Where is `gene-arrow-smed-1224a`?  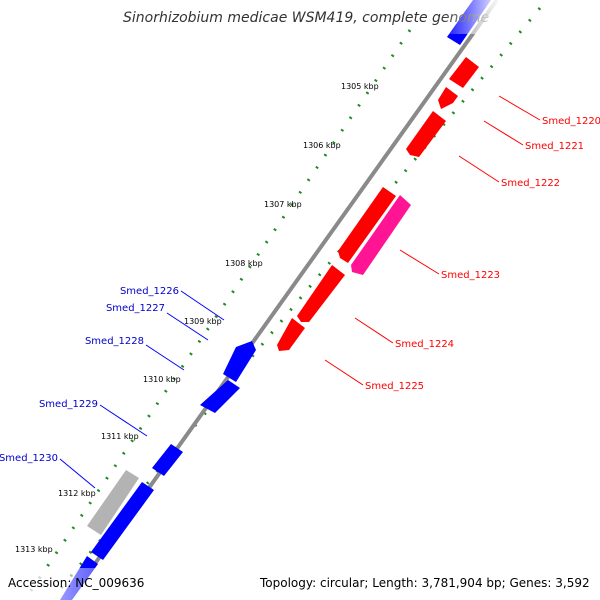 gene-arrow-smed-1224a is located at coordinates (367, 225).